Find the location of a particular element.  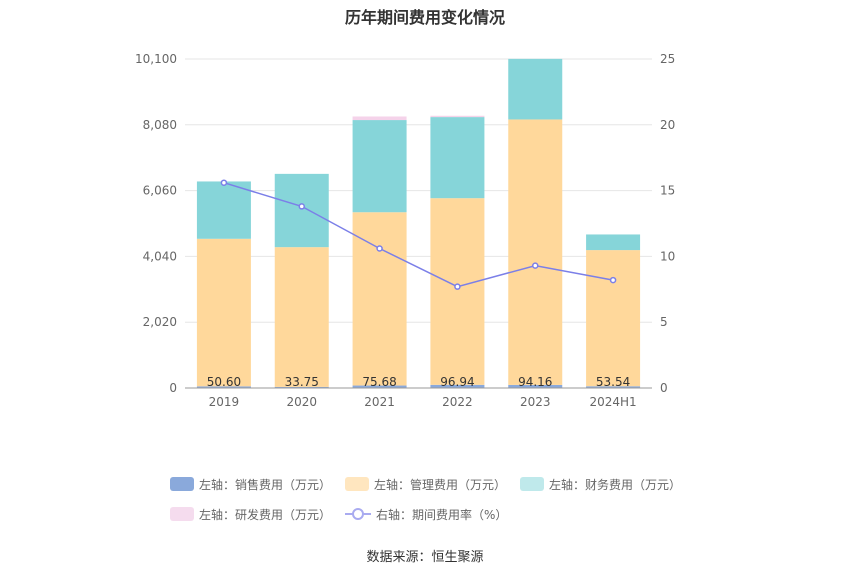

rate-line is located at coordinates (418, 234).